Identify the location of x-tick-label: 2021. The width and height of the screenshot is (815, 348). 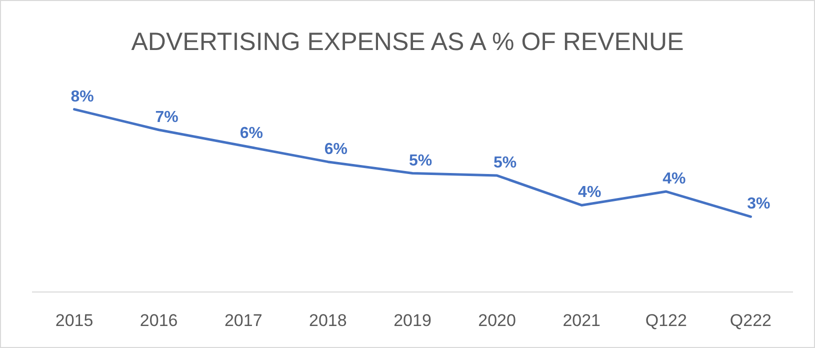
(581, 320).